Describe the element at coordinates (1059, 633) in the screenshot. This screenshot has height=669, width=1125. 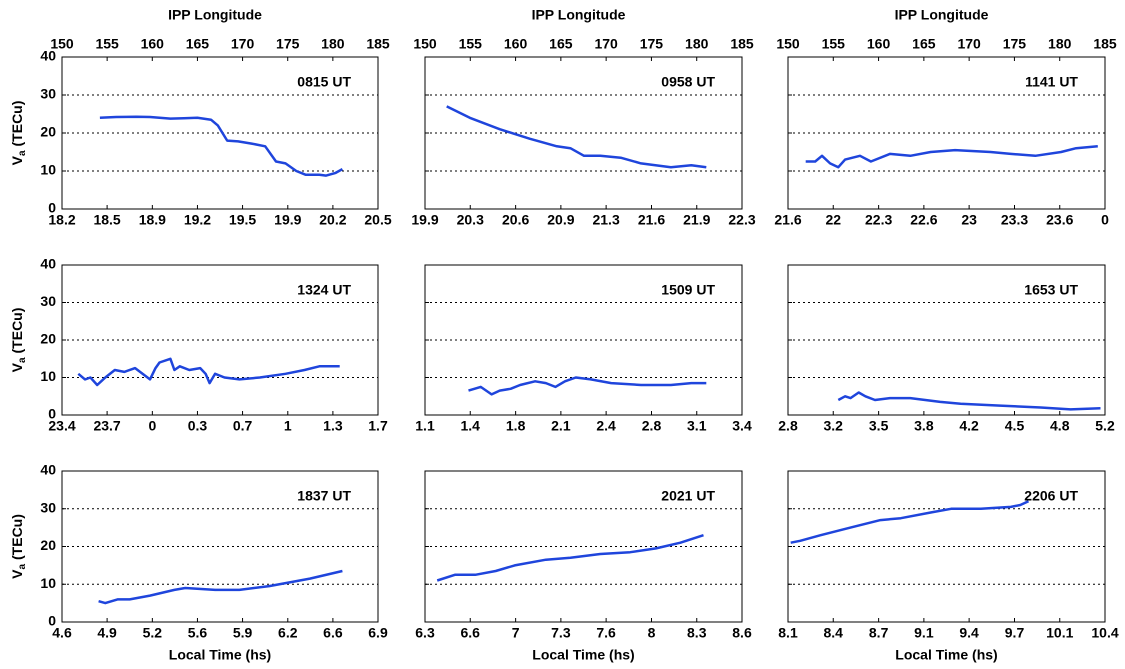
I see `x-tick-label: 10.1` at that location.